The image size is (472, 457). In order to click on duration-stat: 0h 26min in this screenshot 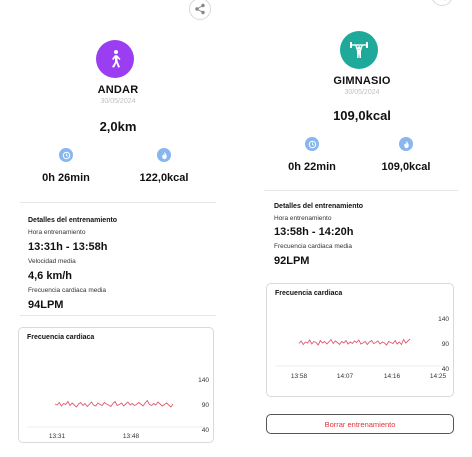, I will do `click(66, 166)`.